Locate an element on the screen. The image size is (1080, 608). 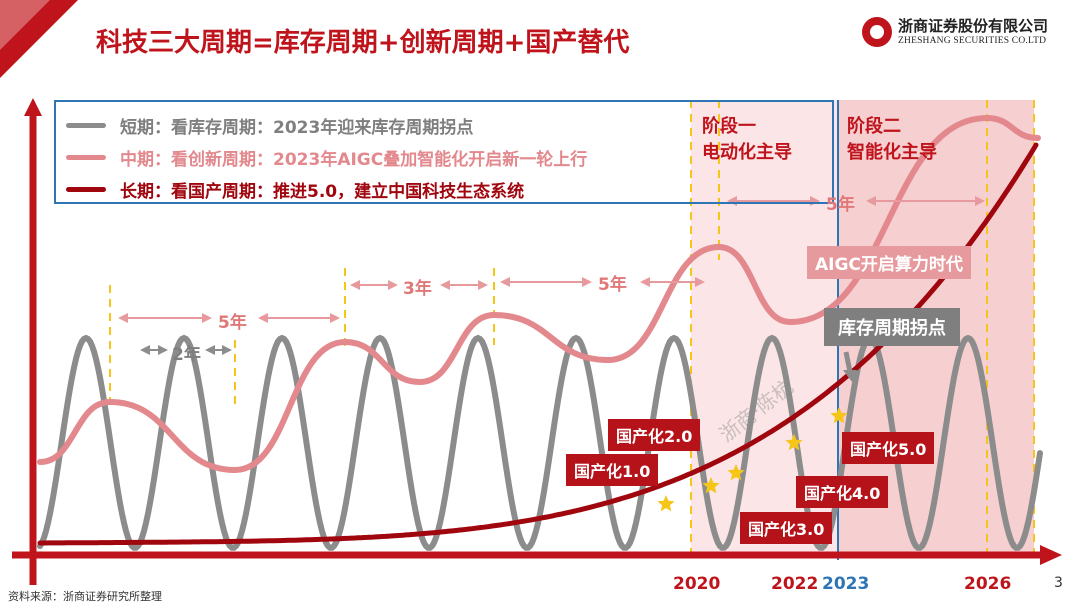
gap-arrow-3y-right-head-left is located at coordinates (445, 285).